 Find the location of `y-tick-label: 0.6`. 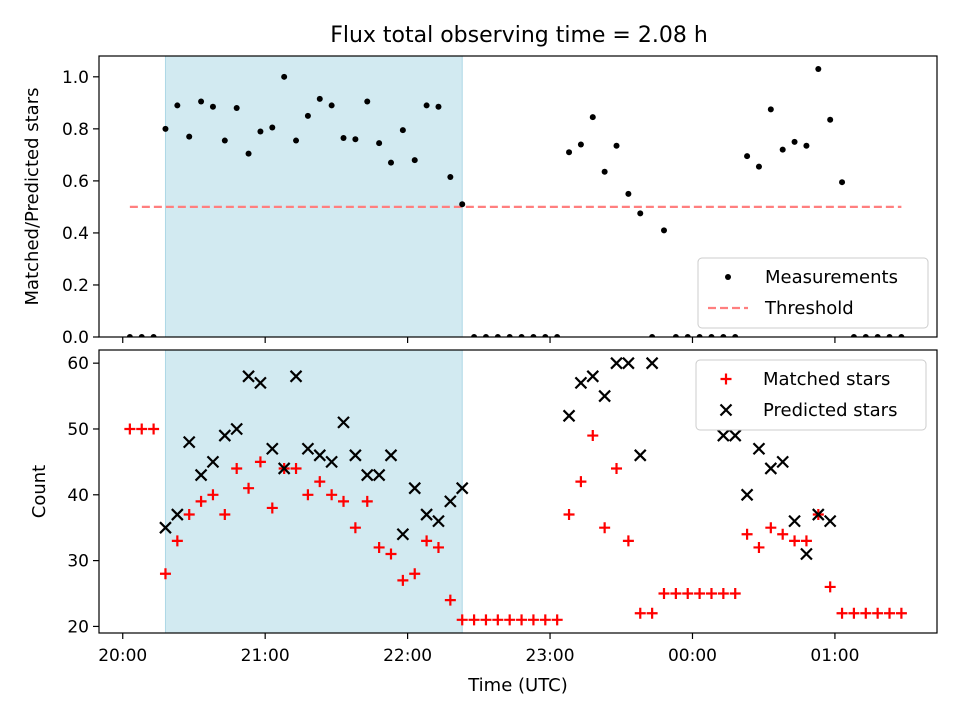

y-tick-label: 0.6 is located at coordinates (75, 182).